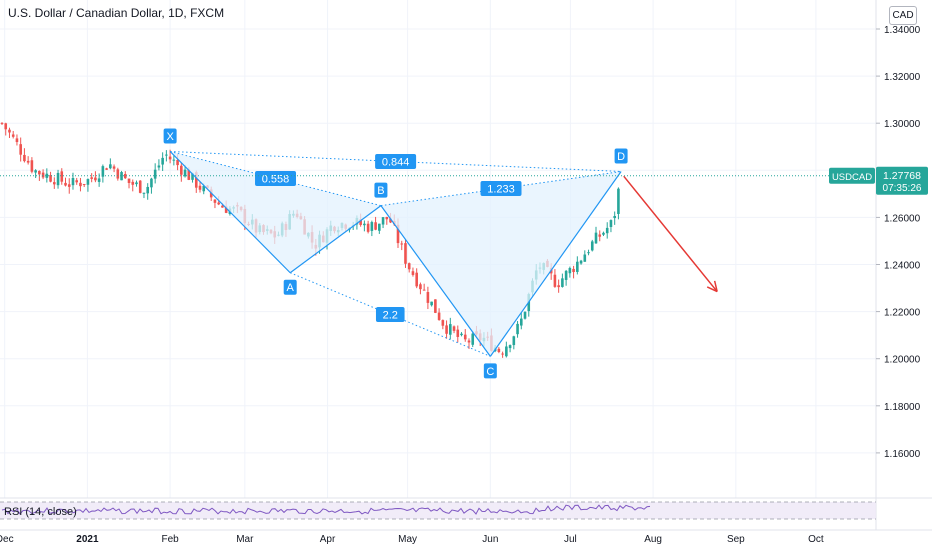  What do you see at coordinates (902, 180) in the screenshot?
I see `price-tag-bg` at bounding box center [902, 180].